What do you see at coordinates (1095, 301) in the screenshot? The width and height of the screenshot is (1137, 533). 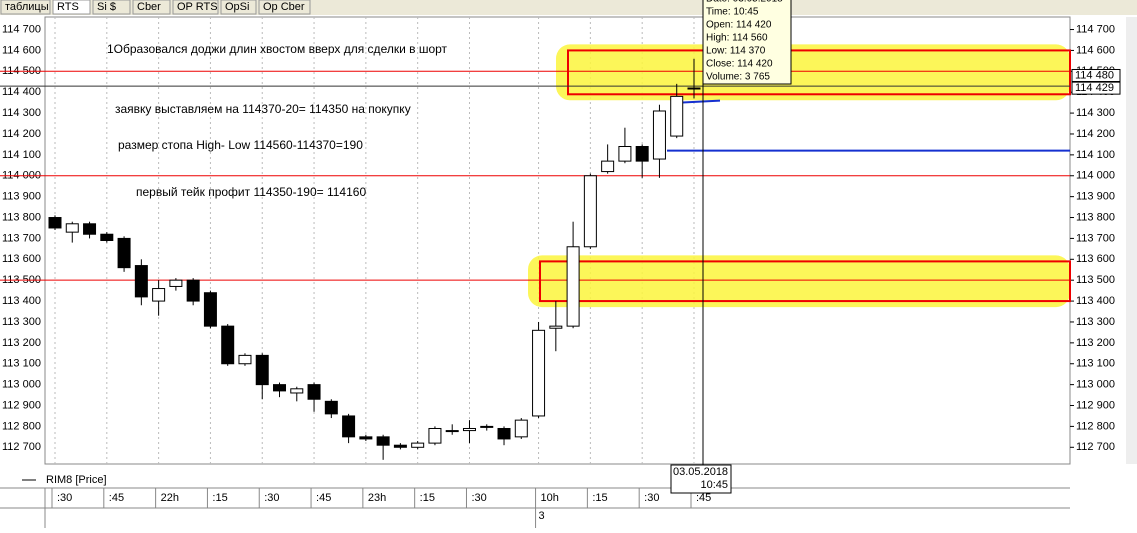 I see `y-tick-label-right: 113 400` at bounding box center [1095, 301].